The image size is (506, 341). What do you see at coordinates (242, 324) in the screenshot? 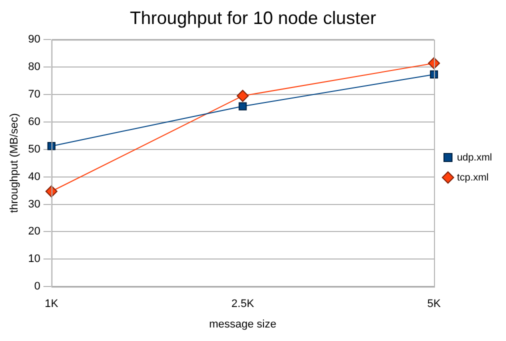
I see `x-axis-title: message size` at bounding box center [242, 324].